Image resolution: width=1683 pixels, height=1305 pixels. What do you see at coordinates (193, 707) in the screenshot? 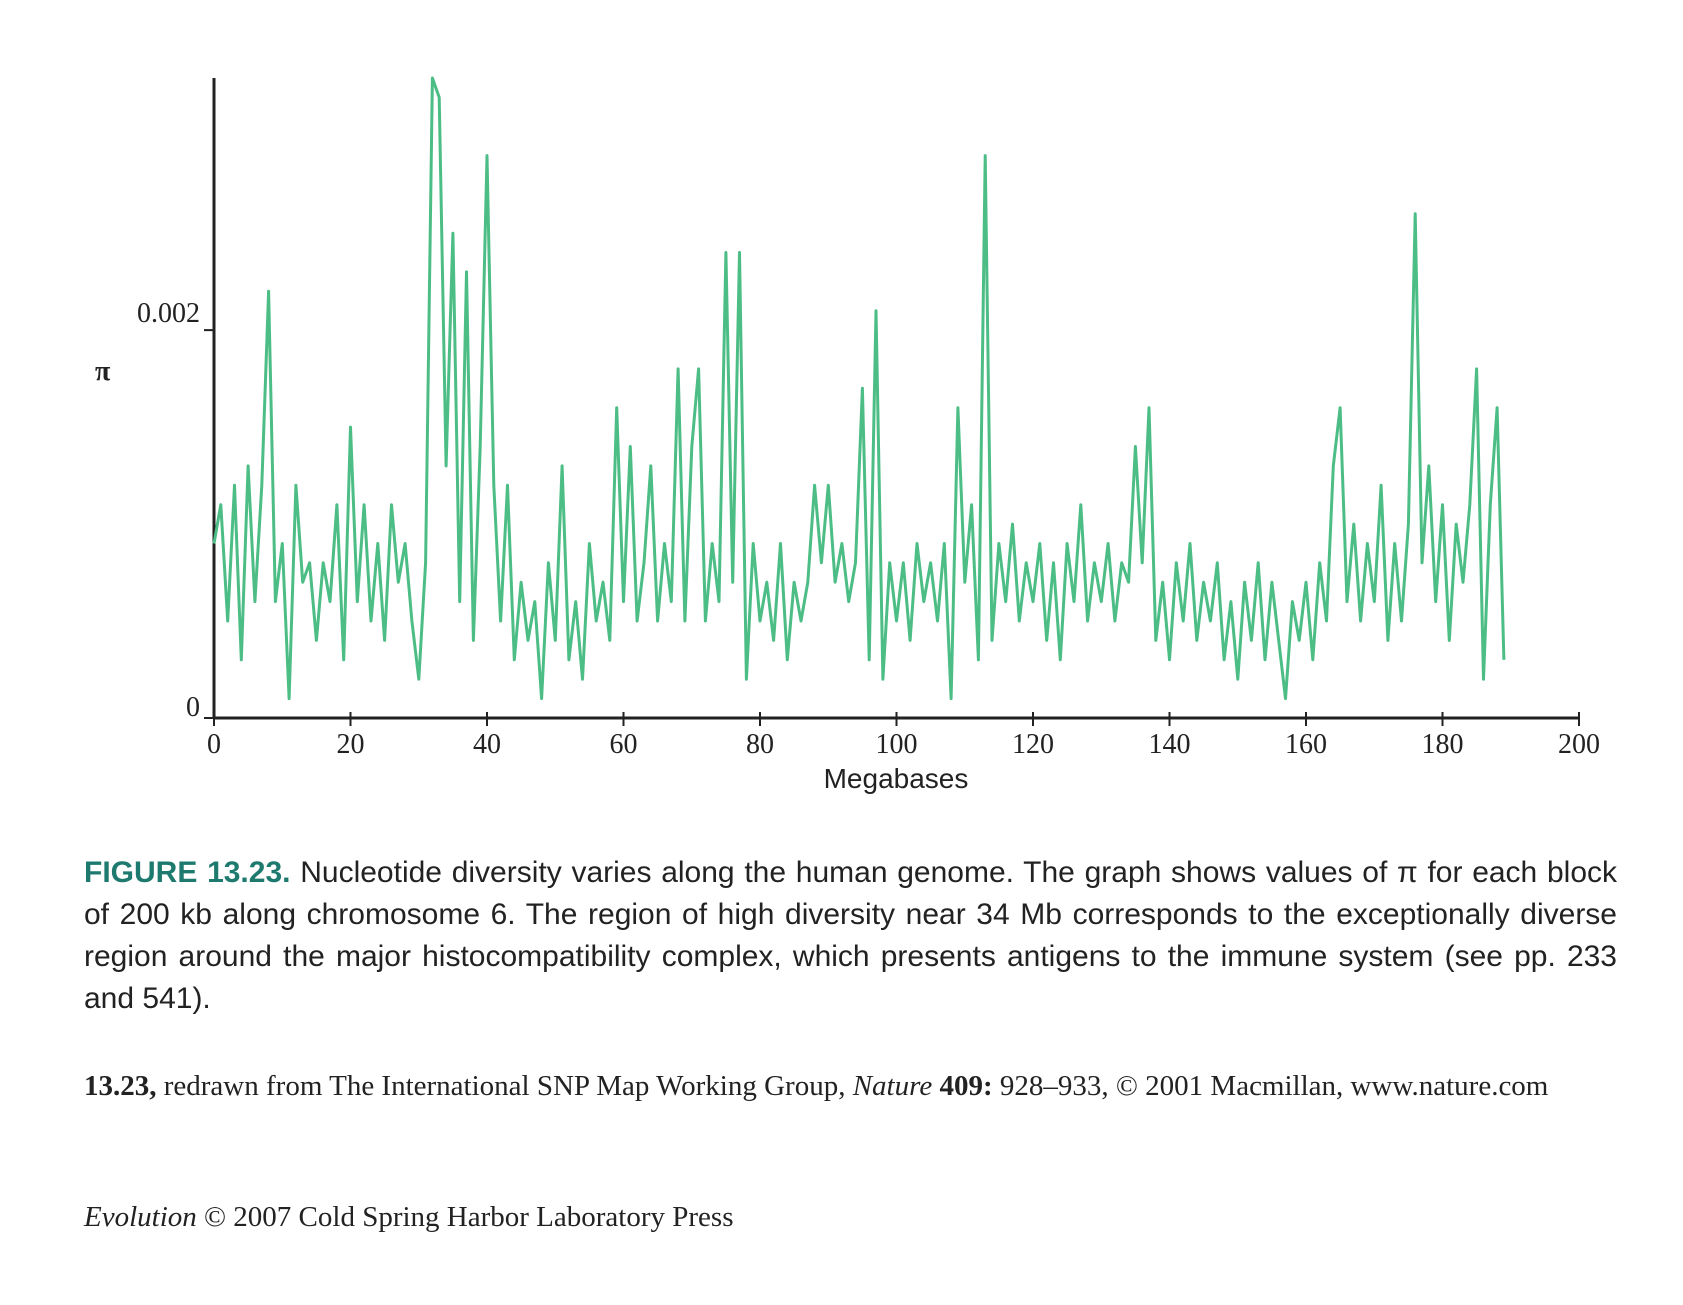
I see `y-tick-label: 0` at bounding box center [193, 707].